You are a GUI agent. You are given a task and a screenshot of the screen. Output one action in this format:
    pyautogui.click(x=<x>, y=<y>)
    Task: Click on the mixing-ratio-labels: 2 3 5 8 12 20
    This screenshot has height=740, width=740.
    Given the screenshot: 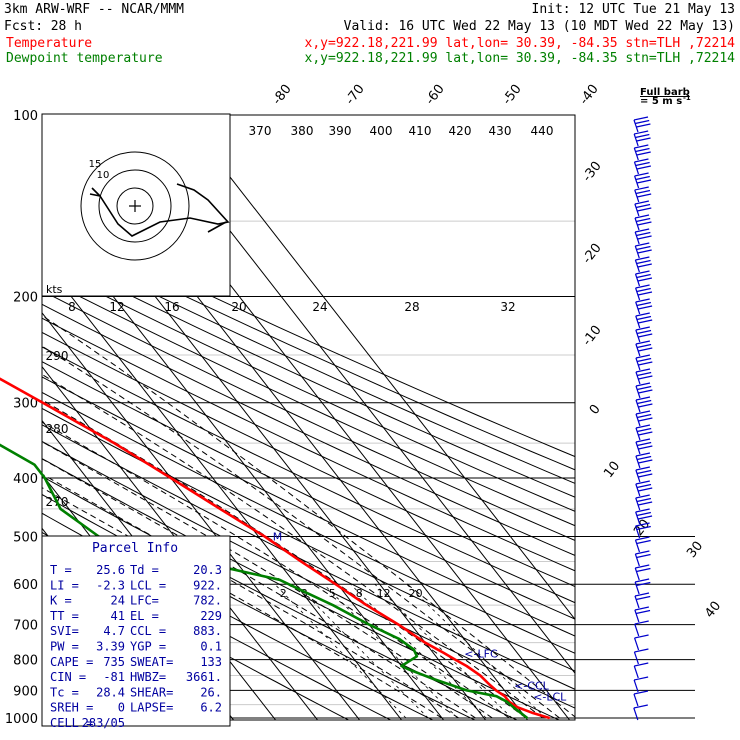 What is the action you would take?
    pyautogui.click(x=351, y=593)
    